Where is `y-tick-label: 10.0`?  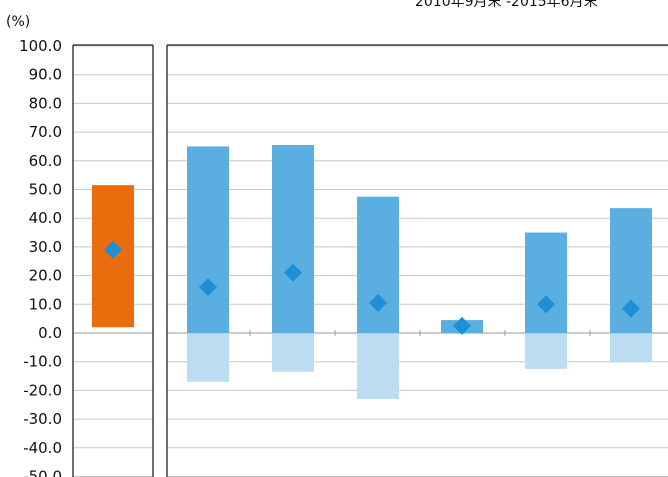
y-tick-label: 10.0 is located at coordinates (45, 304).